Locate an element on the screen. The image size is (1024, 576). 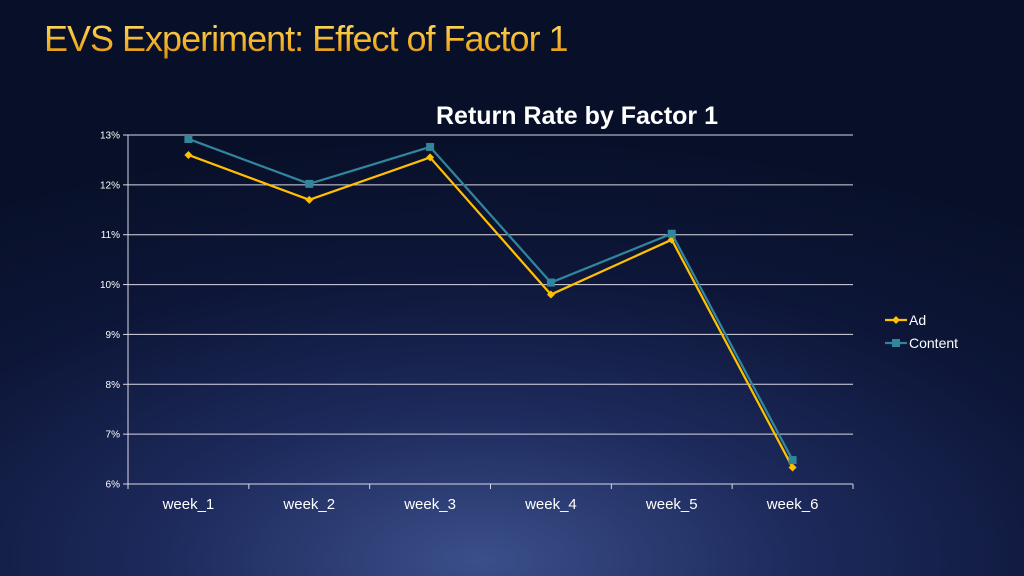
x-tick-label: week_5 is located at coordinates (671, 504).